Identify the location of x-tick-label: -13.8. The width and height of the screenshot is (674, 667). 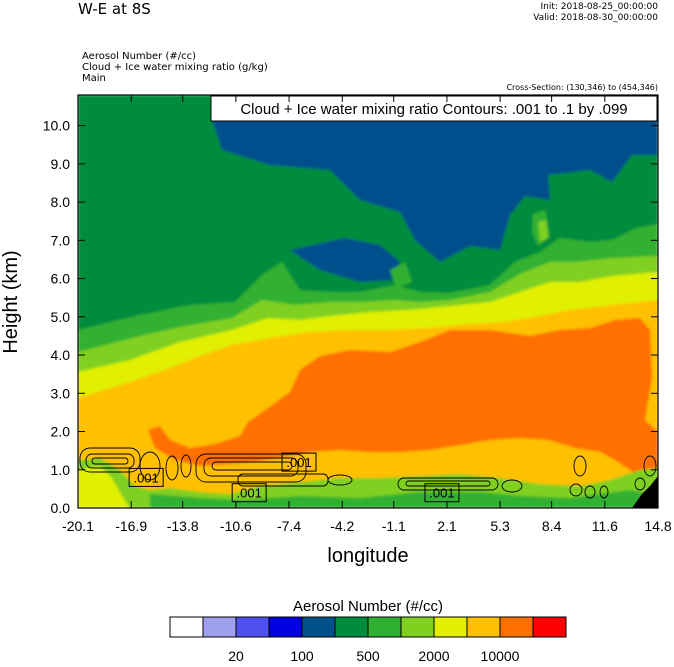
(183, 526).